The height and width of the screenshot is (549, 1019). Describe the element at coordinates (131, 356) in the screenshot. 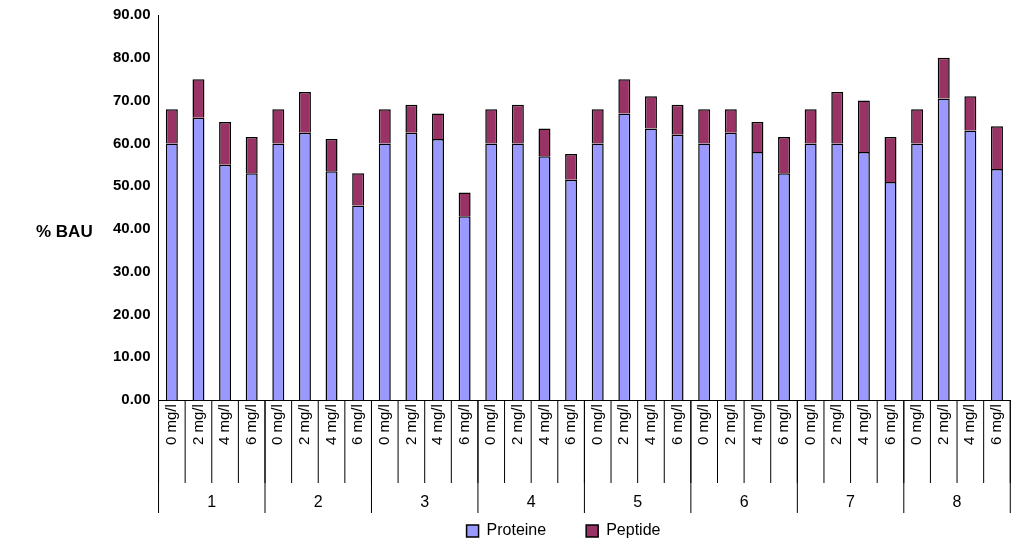

I see `y-tick-label: 10.00` at that location.